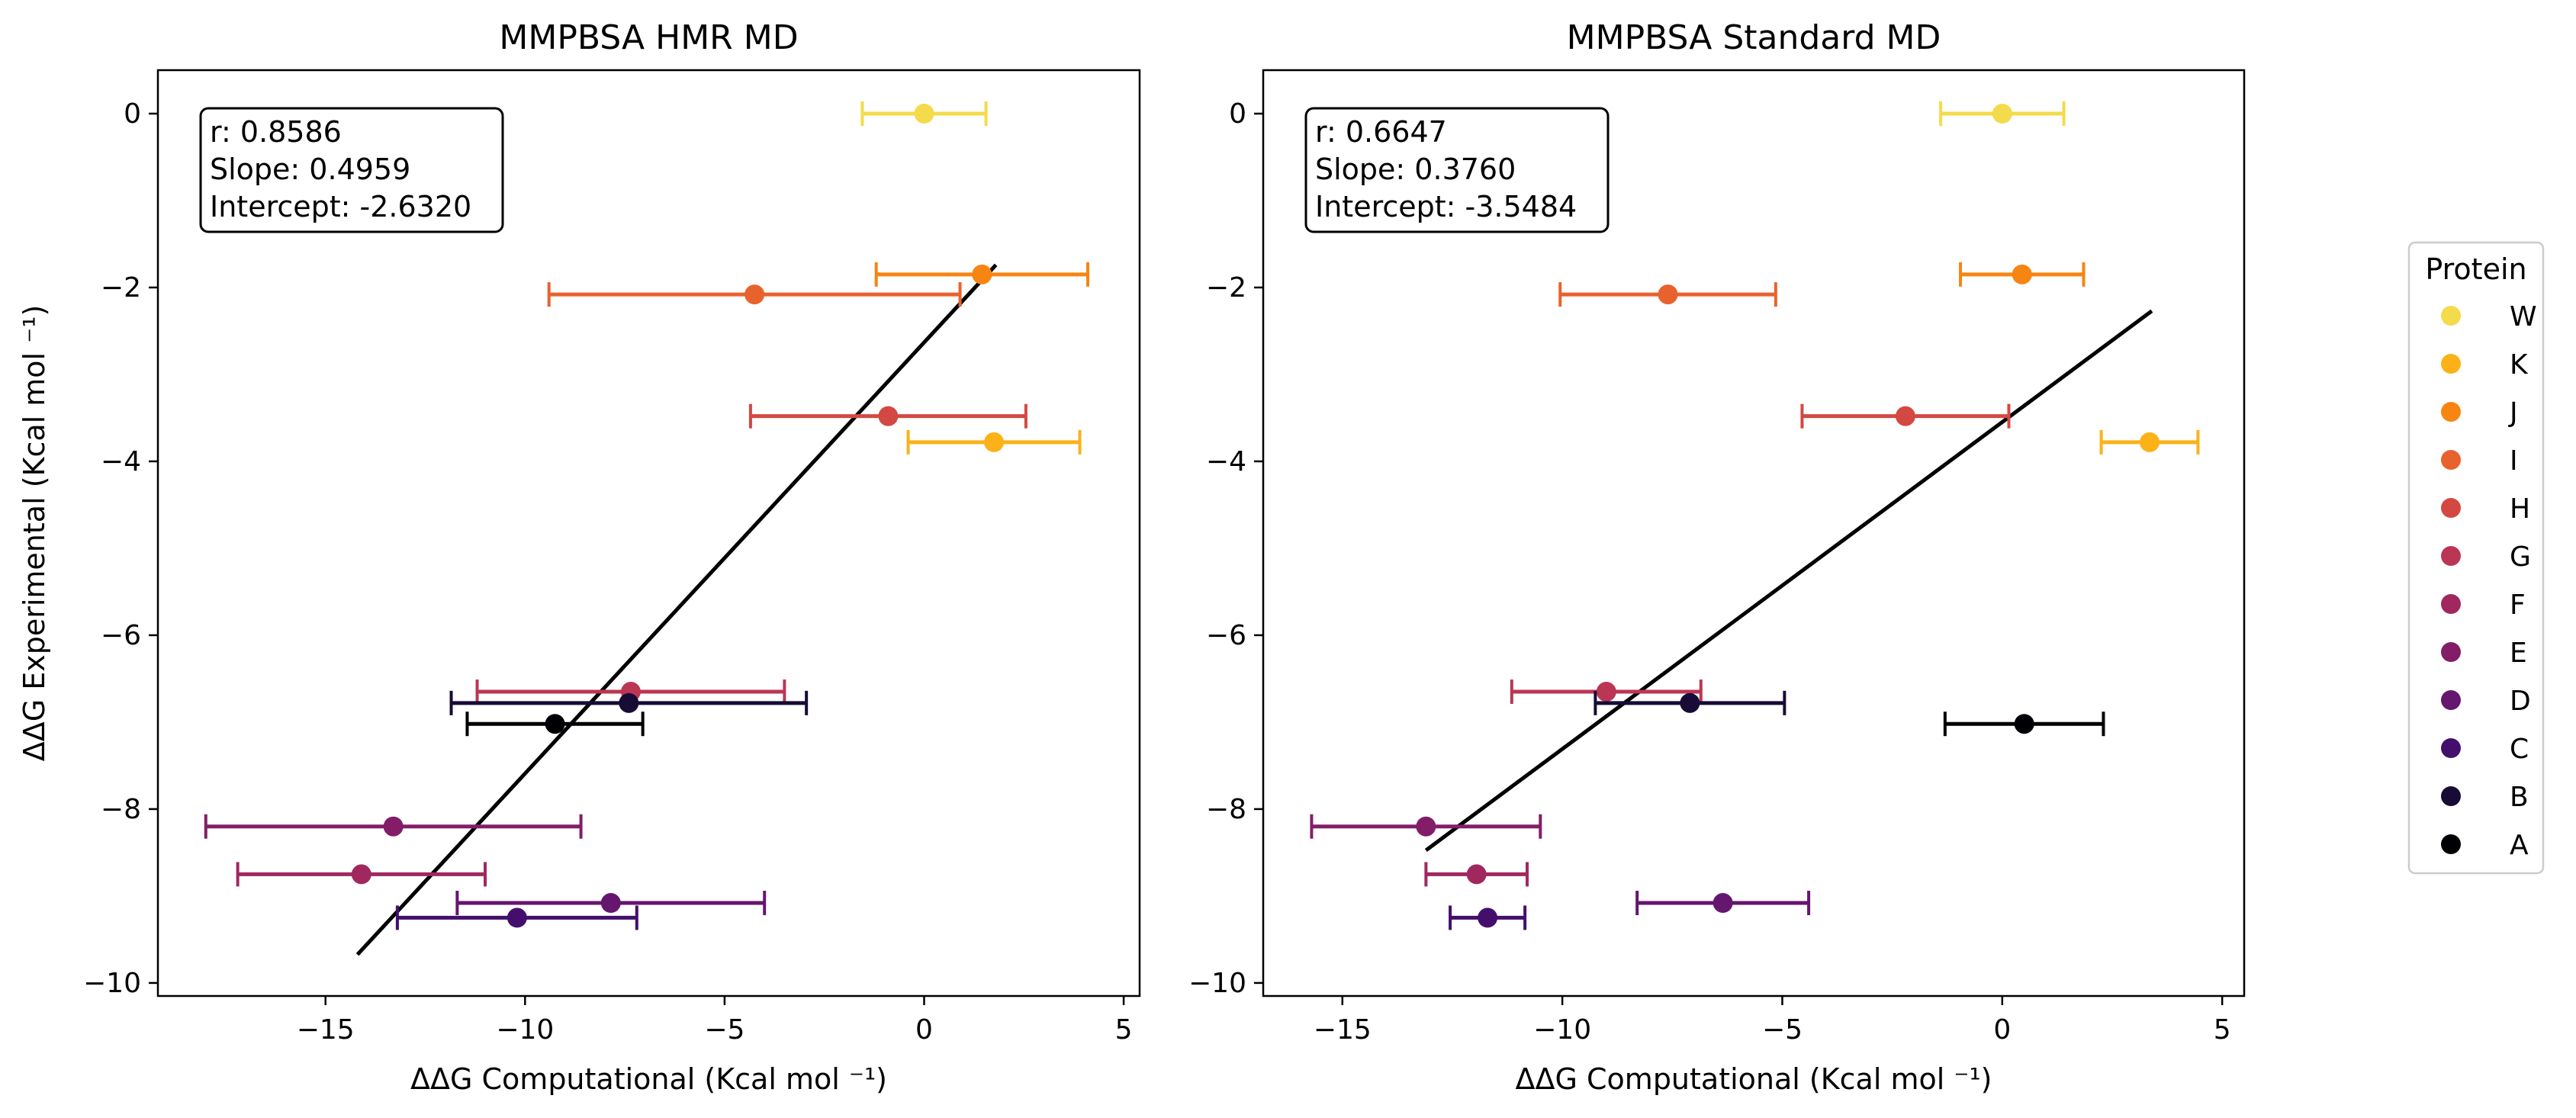 The height and width of the screenshot is (1118, 2576). I want to click on y-axis-label: ΔΔG Experimental (Kcal mol ⁻¹), so click(34, 533).